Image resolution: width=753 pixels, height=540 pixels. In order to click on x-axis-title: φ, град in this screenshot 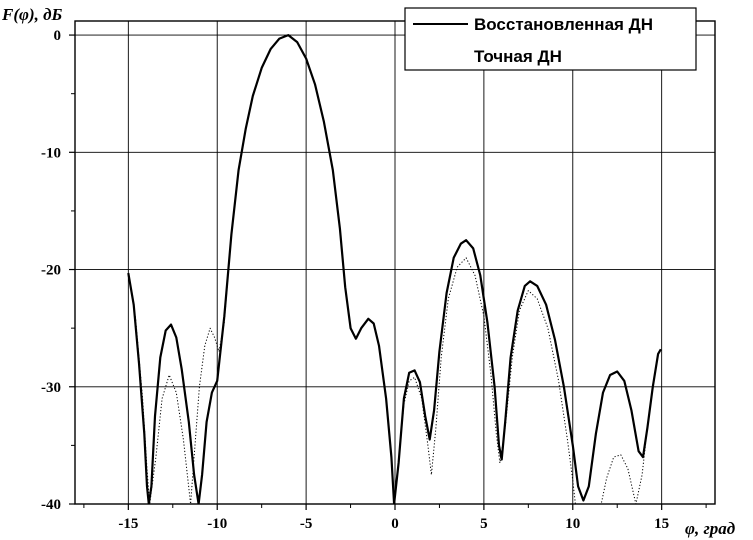, I will do `click(710, 528)`.